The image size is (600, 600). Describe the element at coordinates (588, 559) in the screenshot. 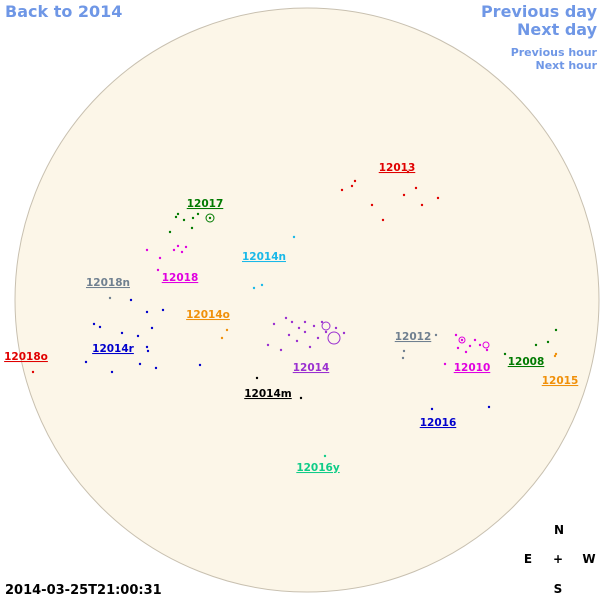

I see `compass-west: W` at that location.